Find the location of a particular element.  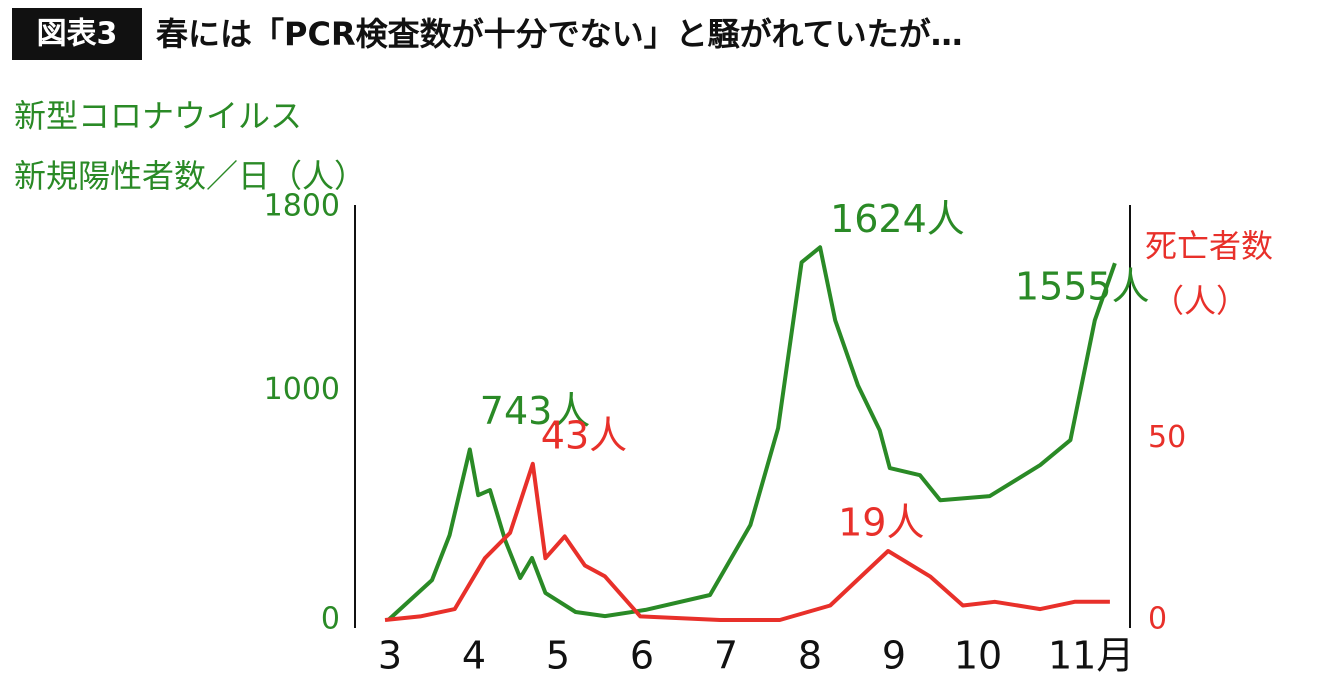

badge-box is located at coordinates (77, 34).